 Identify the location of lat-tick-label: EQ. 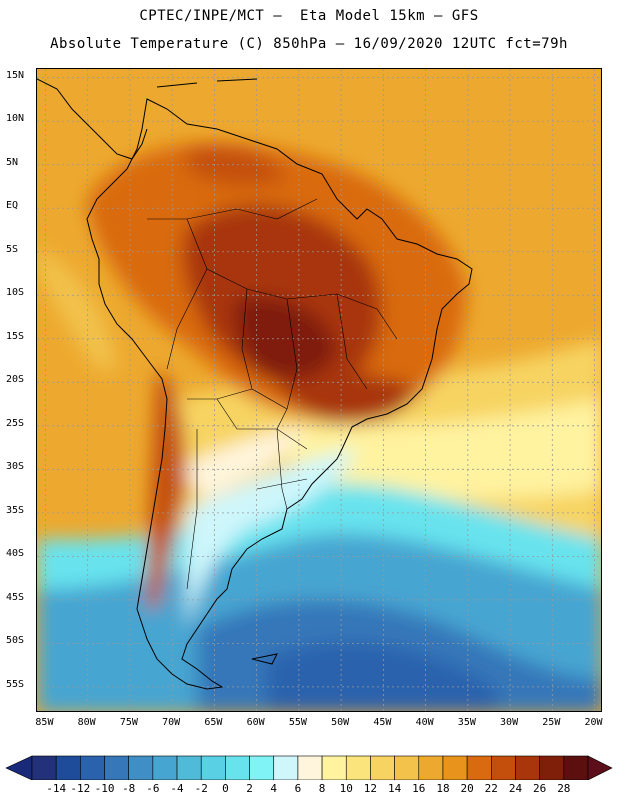
(12, 206).